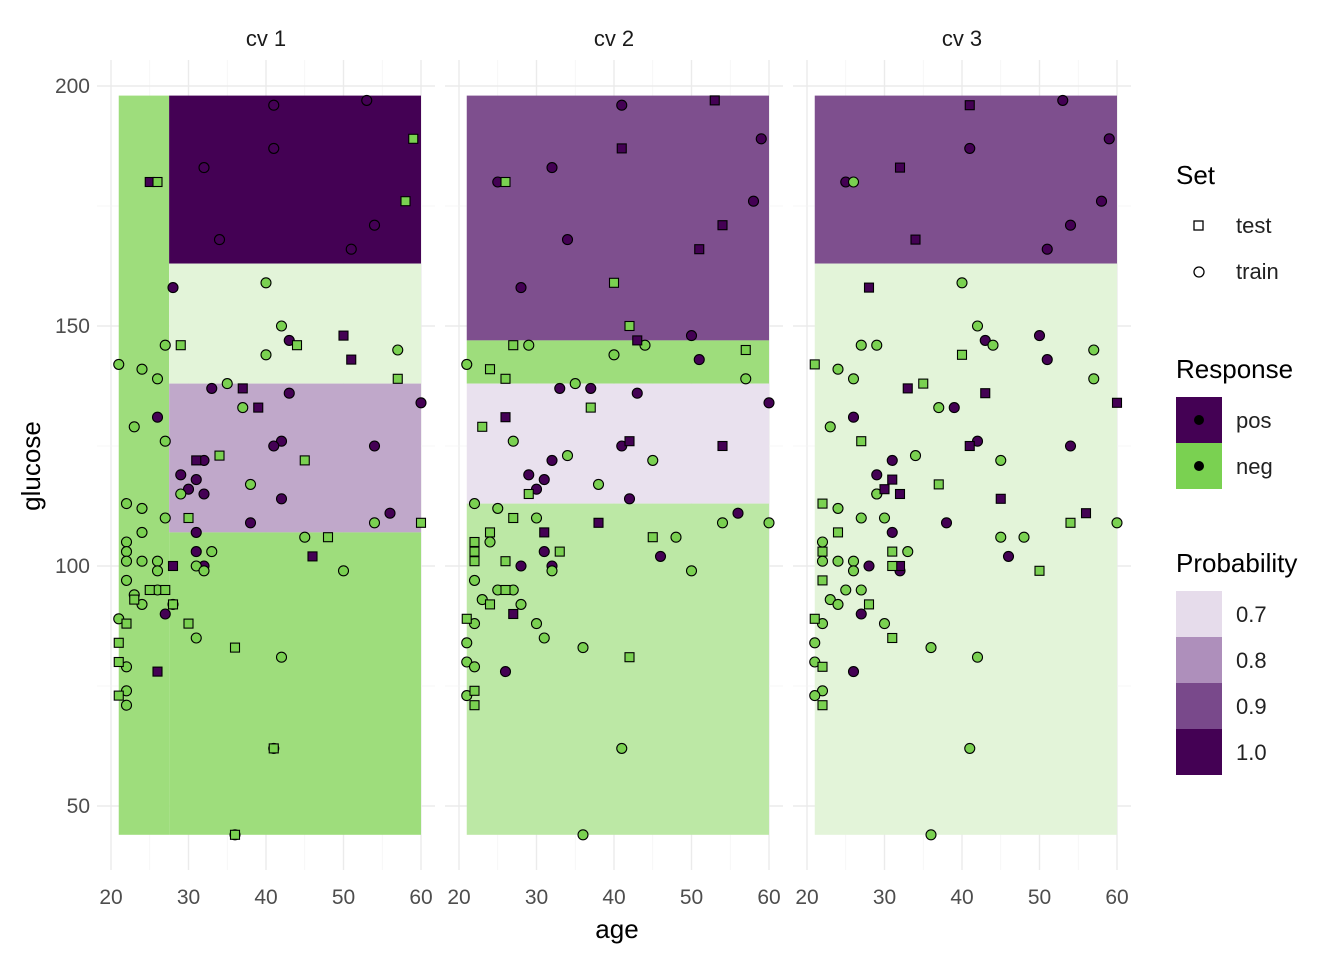 Image resolution: width=1344 pixels, height=960 pixels. I want to click on y-tick-label: 100, so click(72, 566).